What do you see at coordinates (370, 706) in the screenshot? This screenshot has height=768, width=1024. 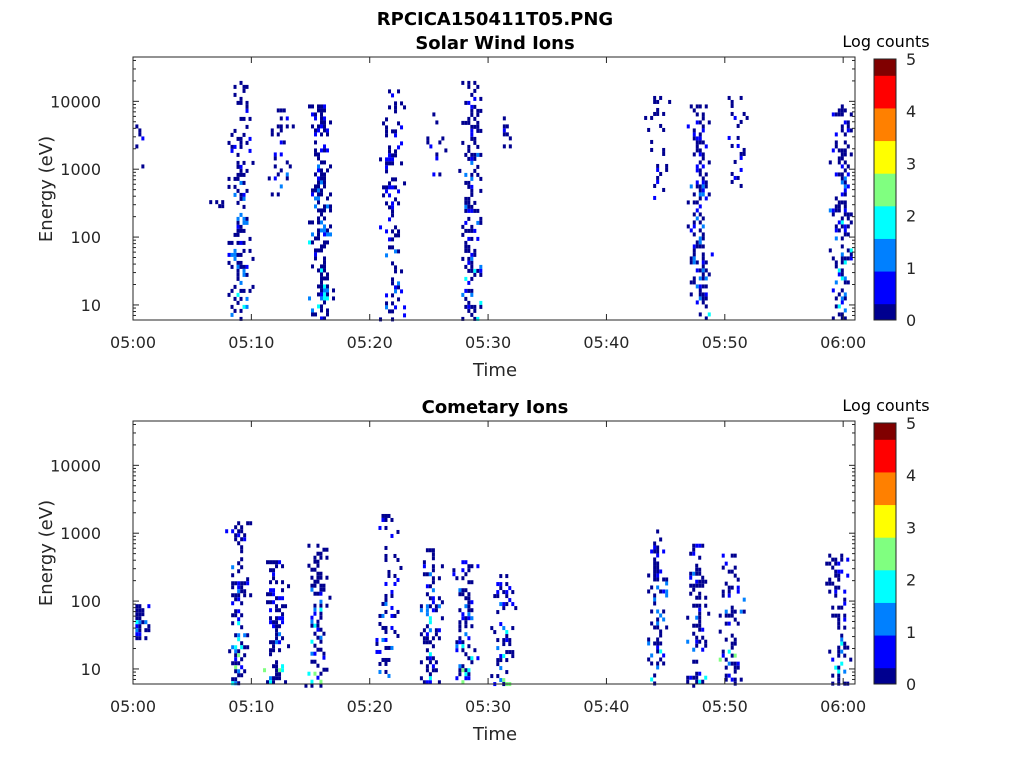 I see `x-tick-label: 05:20` at bounding box center [370, 706].